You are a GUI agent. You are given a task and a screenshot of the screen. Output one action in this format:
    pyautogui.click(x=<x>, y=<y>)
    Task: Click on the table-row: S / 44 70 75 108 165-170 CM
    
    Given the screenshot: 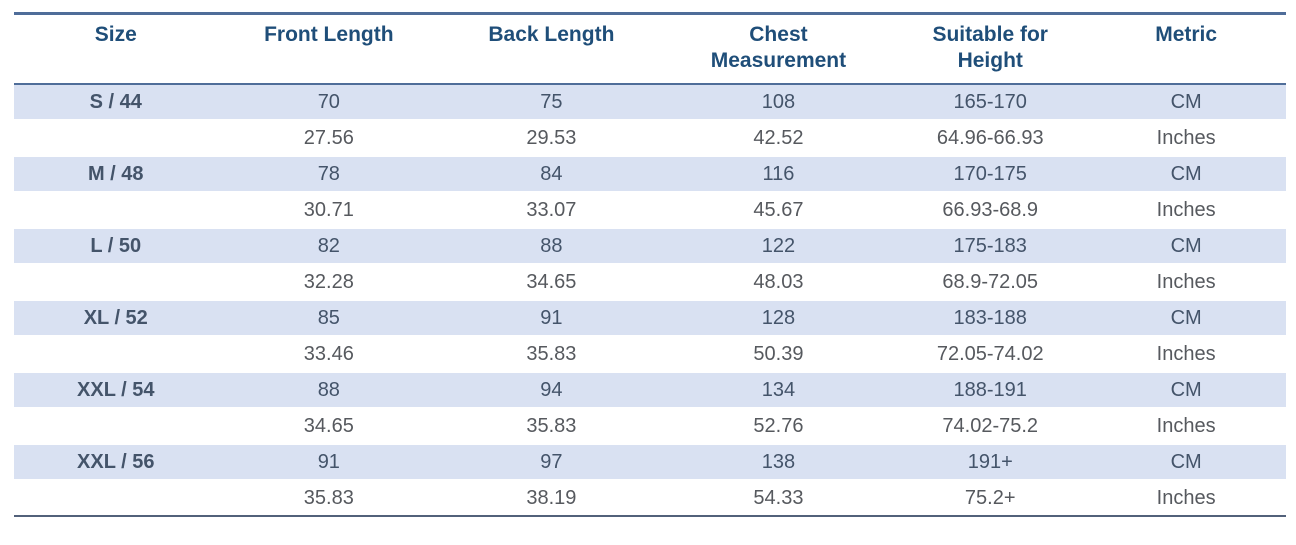 What is the action you would take?
    pyautogui.click(x=650, y=101)
    